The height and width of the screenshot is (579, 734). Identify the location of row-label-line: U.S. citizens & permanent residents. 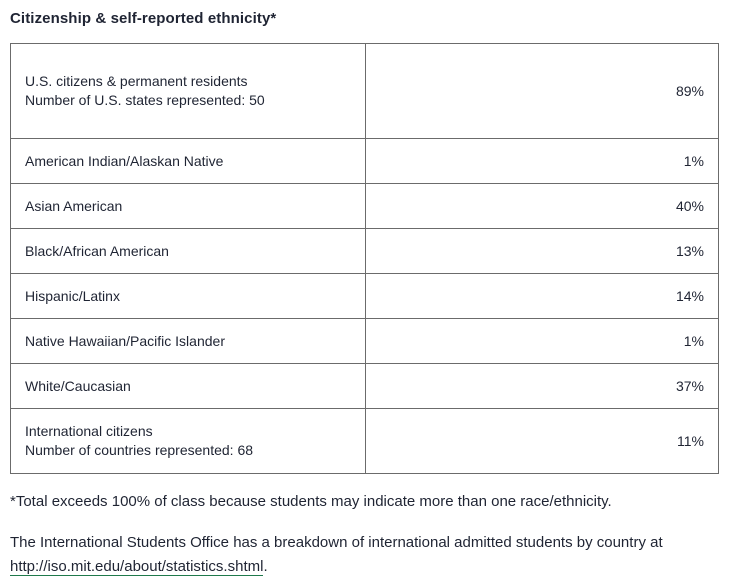
(136, 81).